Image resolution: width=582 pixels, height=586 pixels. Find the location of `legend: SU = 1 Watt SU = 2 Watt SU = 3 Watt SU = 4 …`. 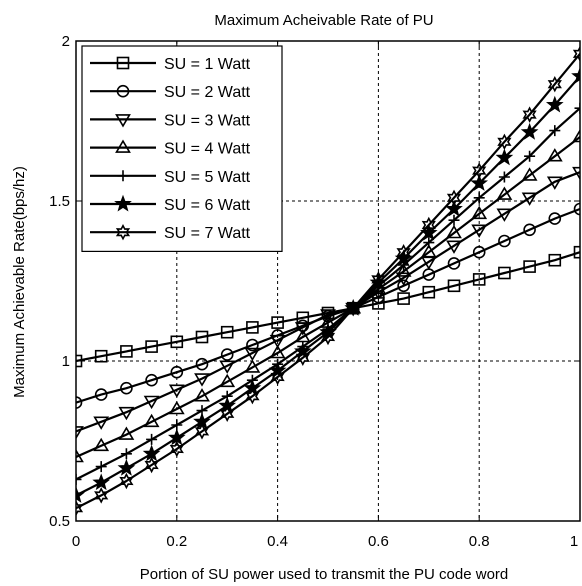

legend: SU = 1 Watt SU = 2 Watt SU = 3 Watt SU = 4 … is located at coordinates (182, 148).